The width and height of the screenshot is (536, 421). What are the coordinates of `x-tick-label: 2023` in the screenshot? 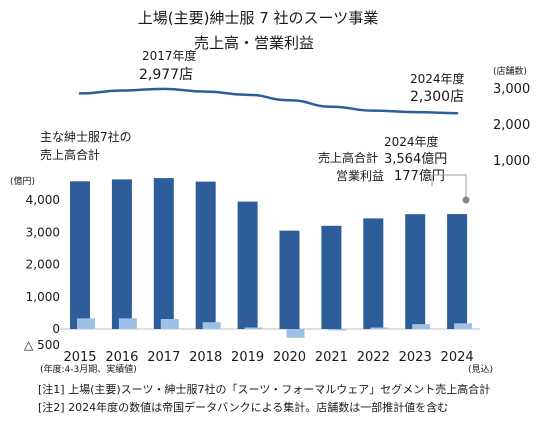 It's located at (415, 357).